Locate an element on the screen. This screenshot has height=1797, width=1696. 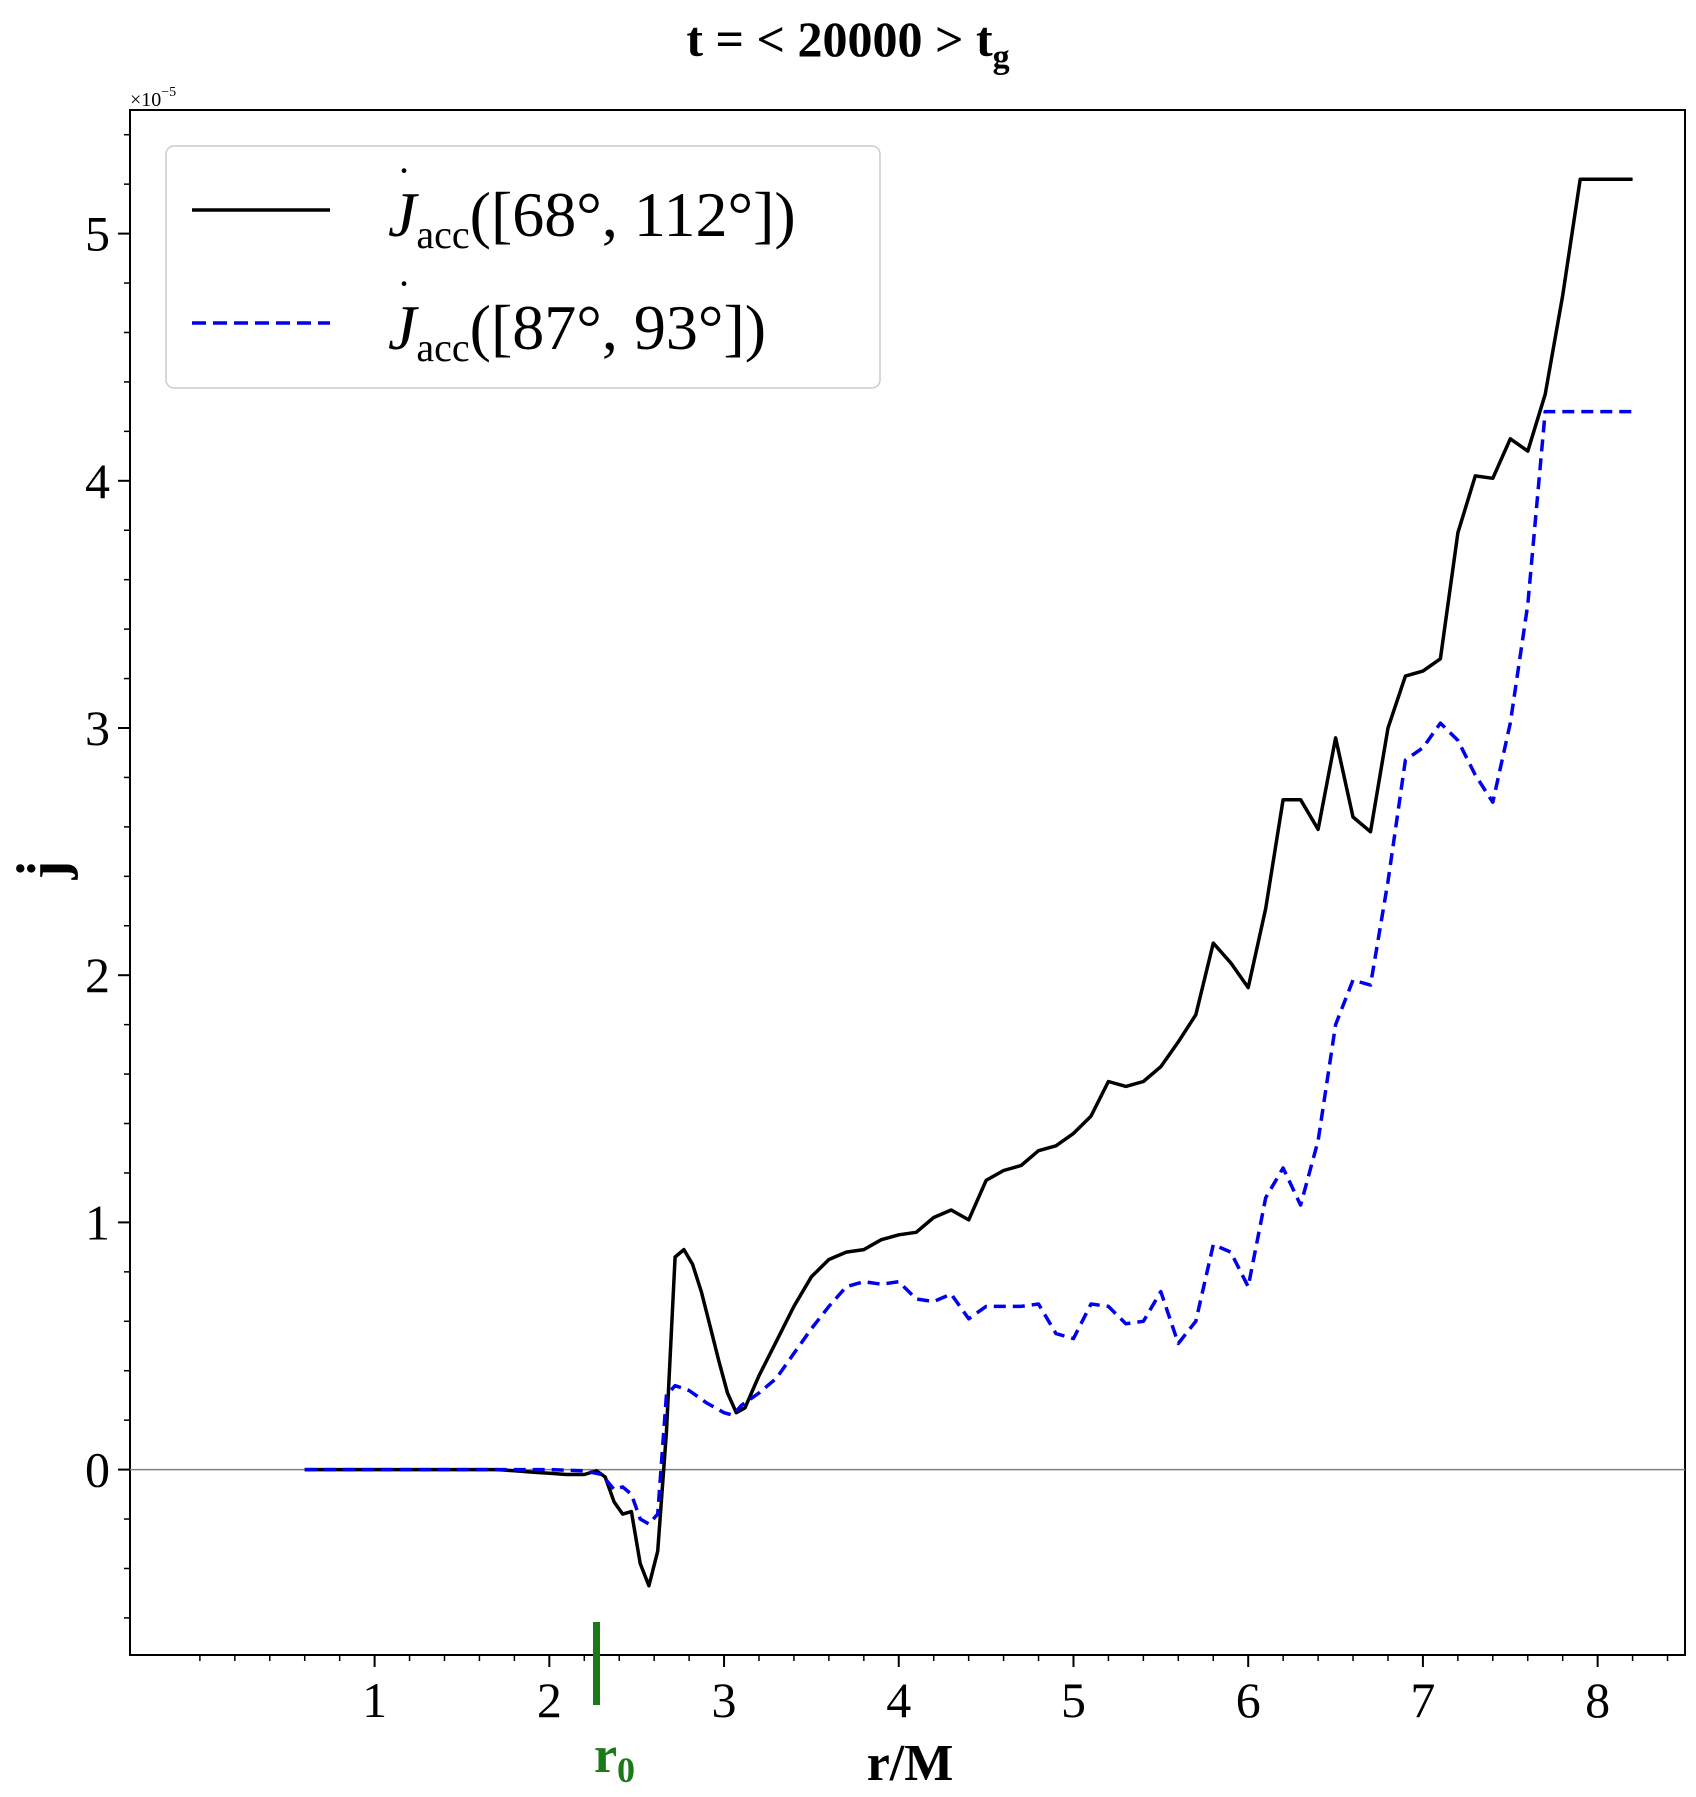
chart-title: t = < 20000 > tg is located at coordinates (847, 43).